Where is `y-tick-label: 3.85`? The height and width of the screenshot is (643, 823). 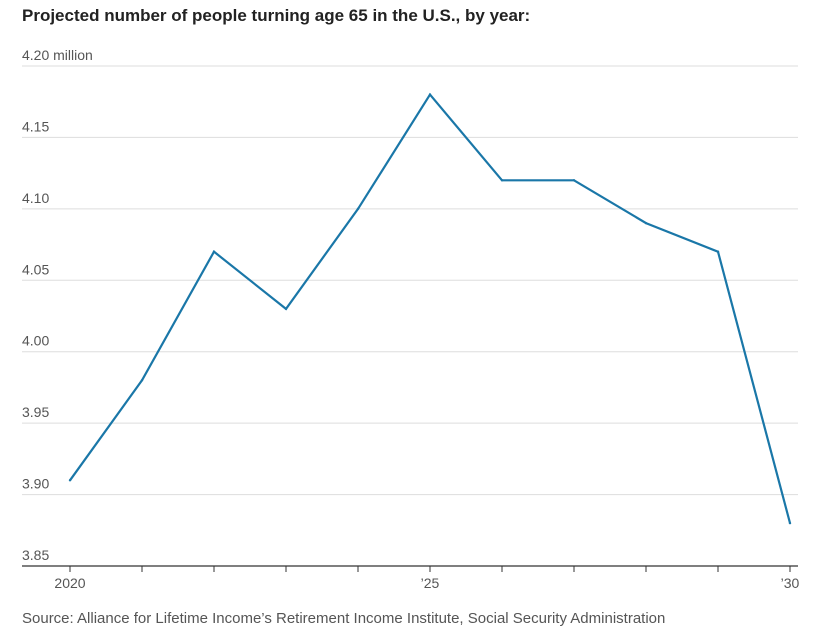
y-tick-label: 3.85 is located at coordinates (35, 555).